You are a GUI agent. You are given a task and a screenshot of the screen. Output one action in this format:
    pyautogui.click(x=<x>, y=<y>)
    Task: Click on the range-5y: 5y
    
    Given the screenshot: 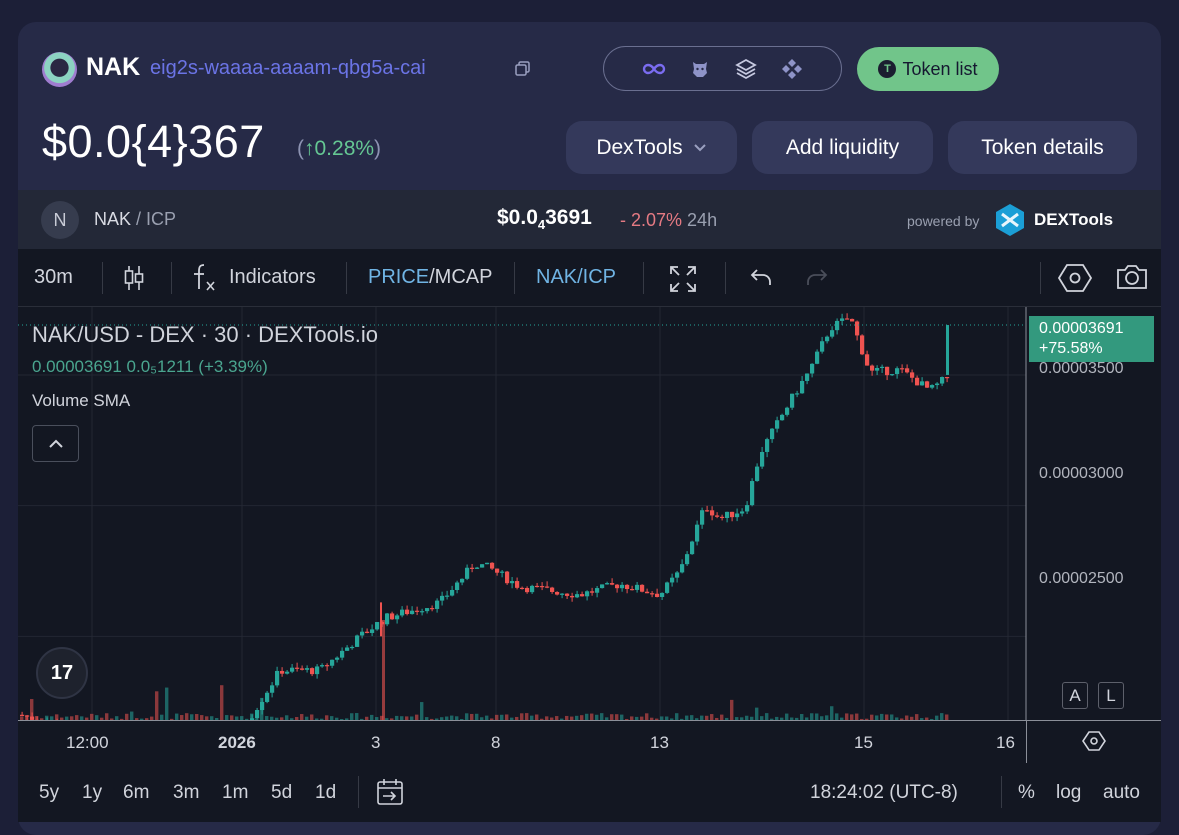 What is the action you would take?
    pyautogui.click(x=49, y=792)
    